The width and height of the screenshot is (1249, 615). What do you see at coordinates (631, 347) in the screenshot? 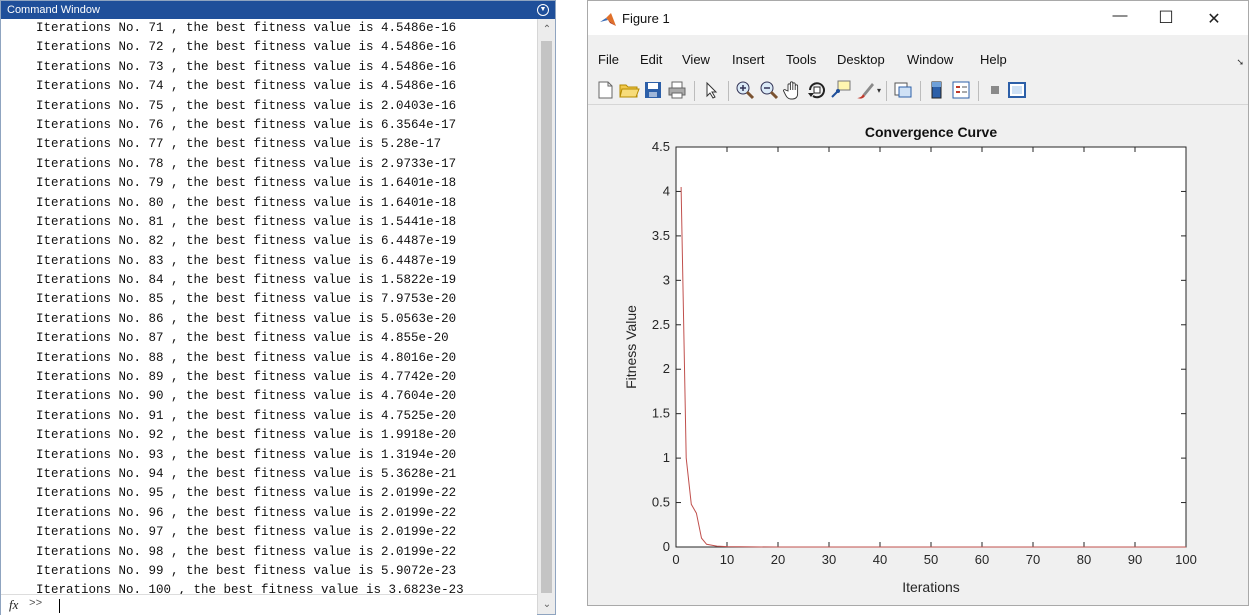
I see `y-axis-label: Fitness Value` at bounding box center [631, 347].